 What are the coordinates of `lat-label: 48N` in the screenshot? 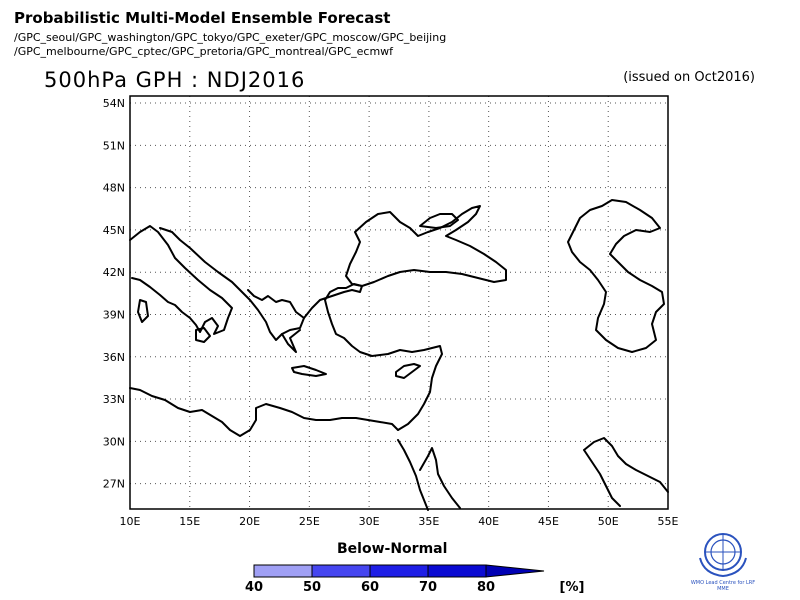 It's located at (114, 188).